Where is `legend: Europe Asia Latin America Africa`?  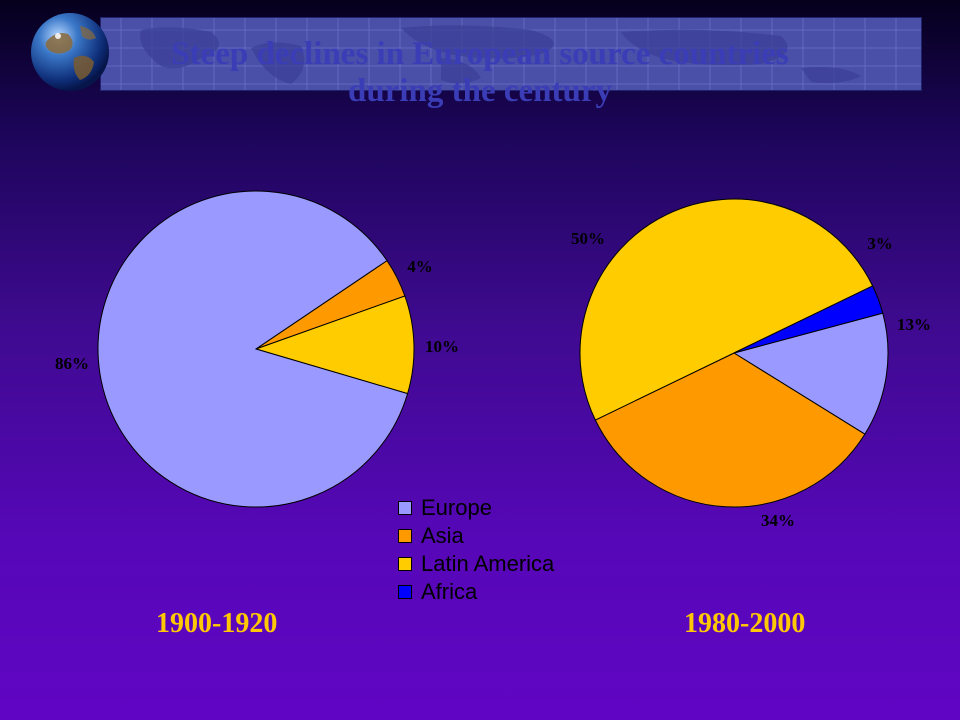 legend: Europe Asia Latin America Africa is located at coordinates (476, 550).